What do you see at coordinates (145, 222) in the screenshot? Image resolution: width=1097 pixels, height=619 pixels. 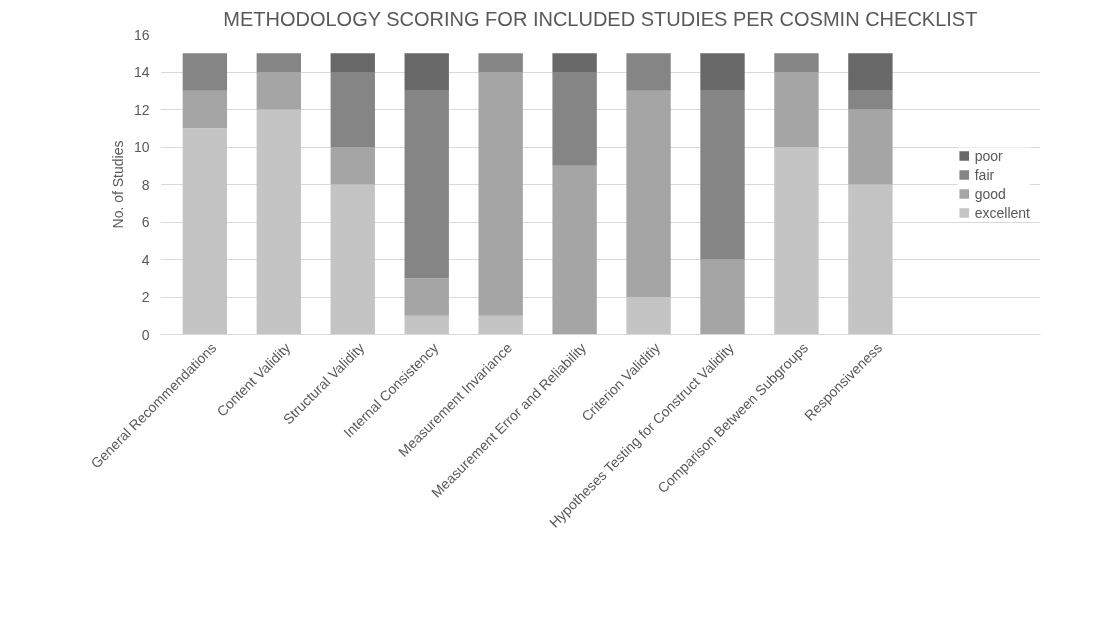 I see `y-tick-label: 6` at bounding box center [145, 222].